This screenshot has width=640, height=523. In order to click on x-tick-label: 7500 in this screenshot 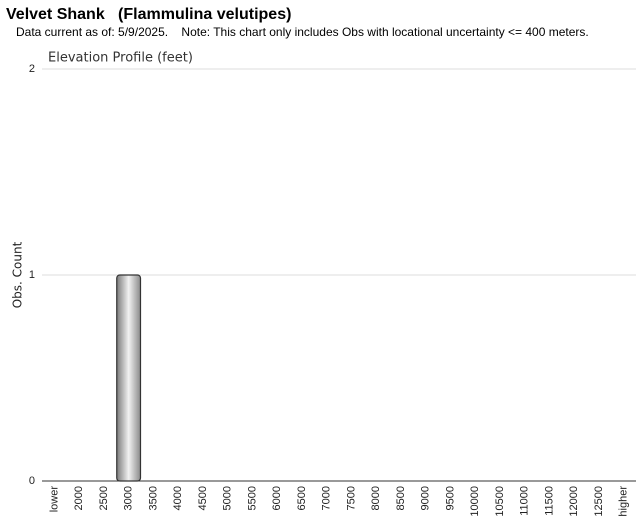, I will do `click(351, 498)`.